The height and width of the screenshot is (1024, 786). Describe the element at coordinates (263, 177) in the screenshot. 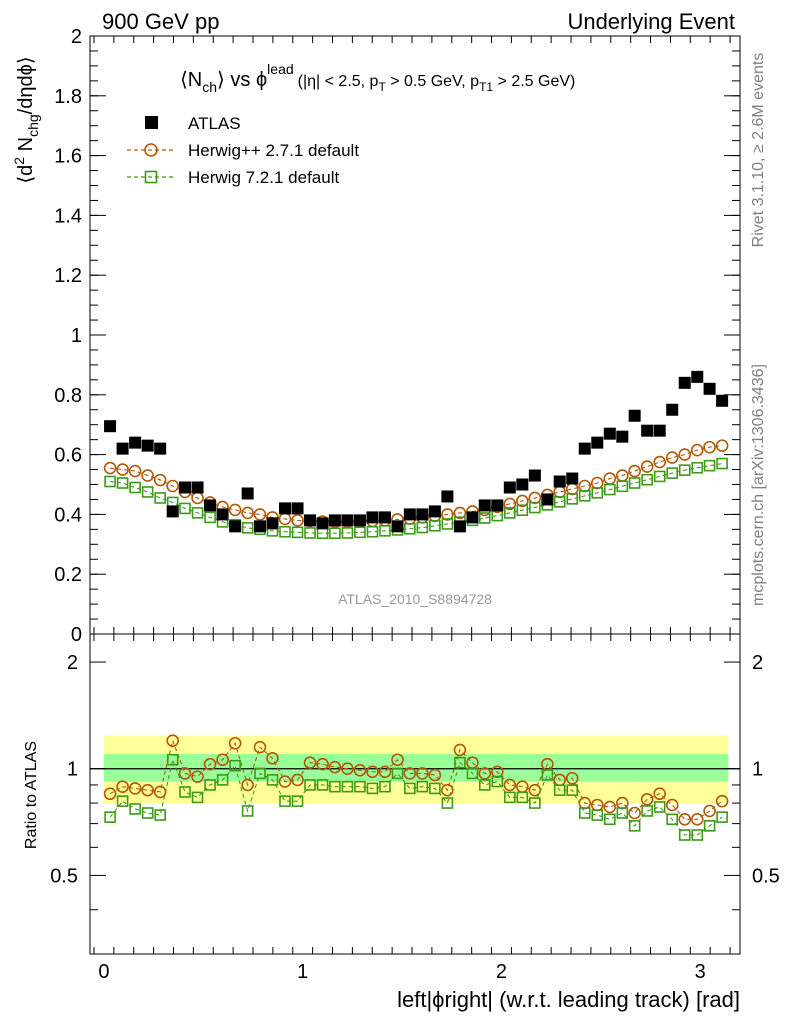

I see `legend-label-herwig7: Herwig 7.2.1 default` at that location.